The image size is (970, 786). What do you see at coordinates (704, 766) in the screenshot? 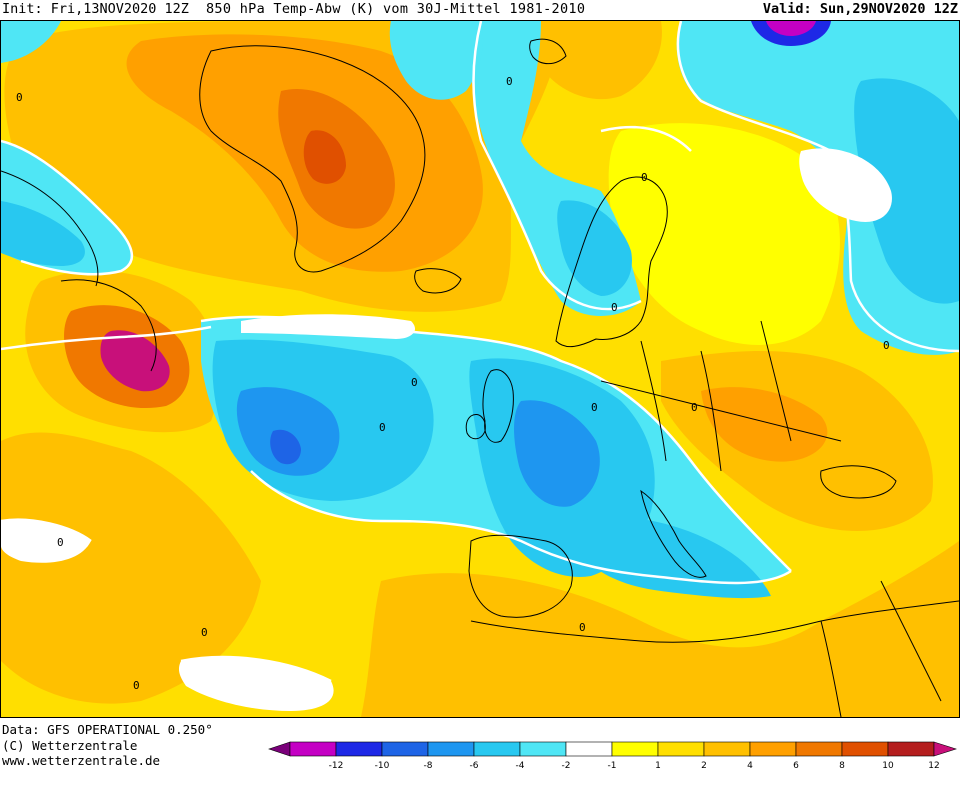
I see `legend-tick-label: 2` at bounding box center [704, 766].